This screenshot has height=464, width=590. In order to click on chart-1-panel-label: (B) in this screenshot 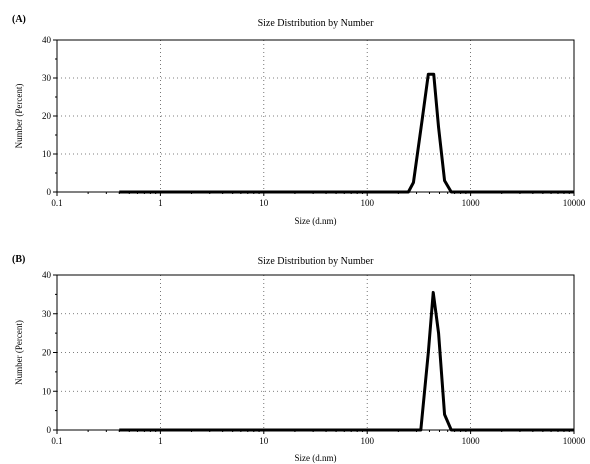, I will do `click(18, 259)`.